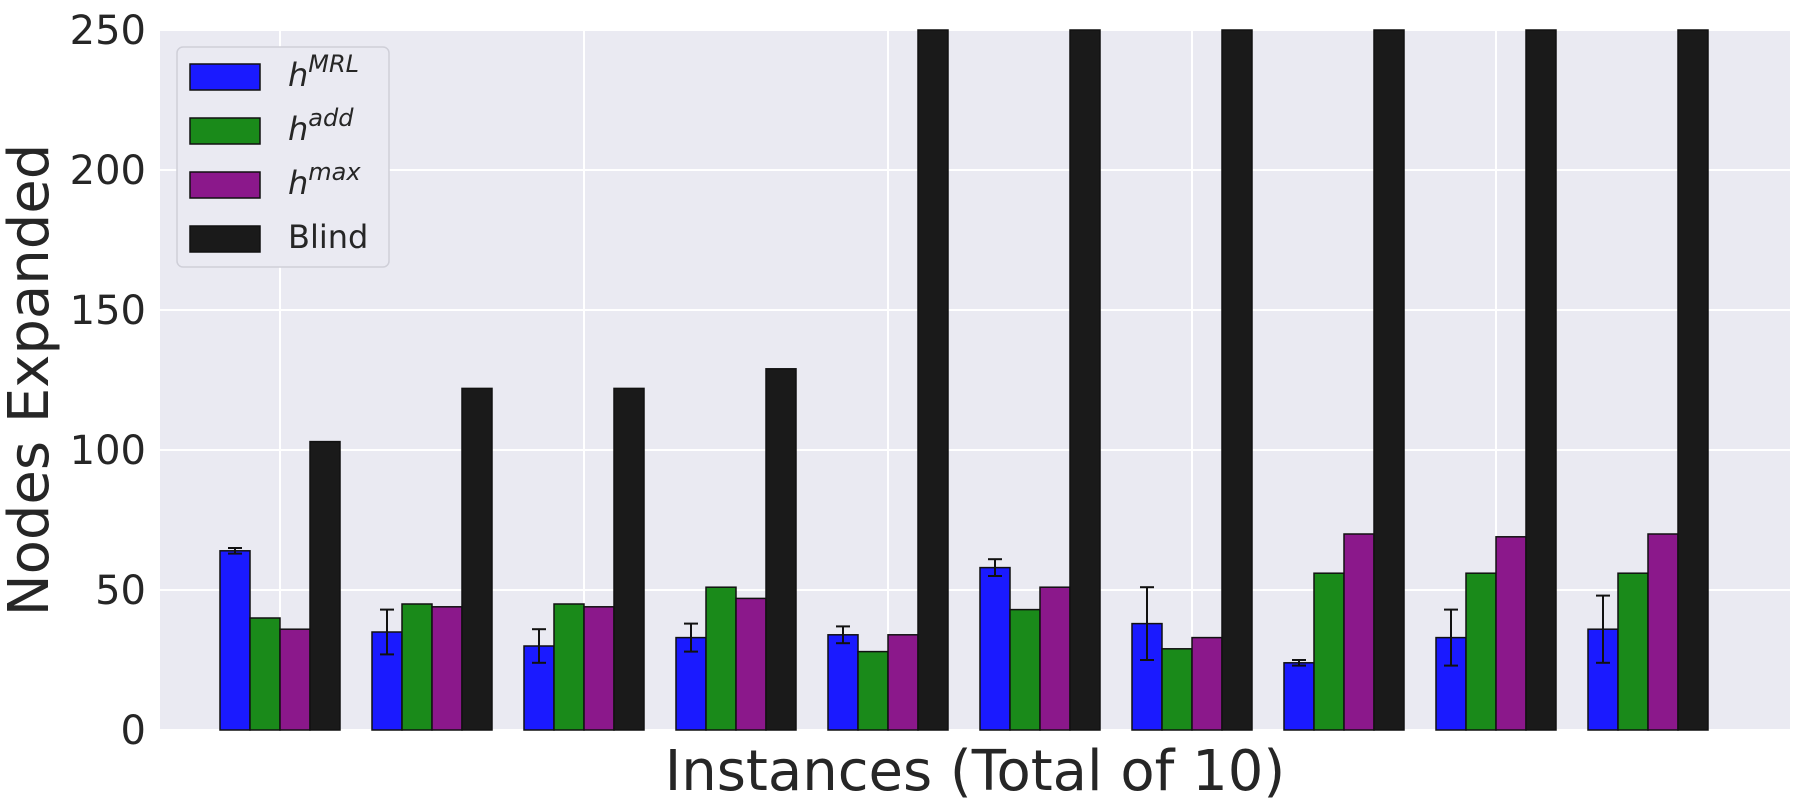 The width and height of the screenshot is (1800, 800). What do you see at coordinates (108, 381) in the screenshot?
I see `y-tick-labels: 0 50 100 150 200 250` at bounding box center [108, 381].